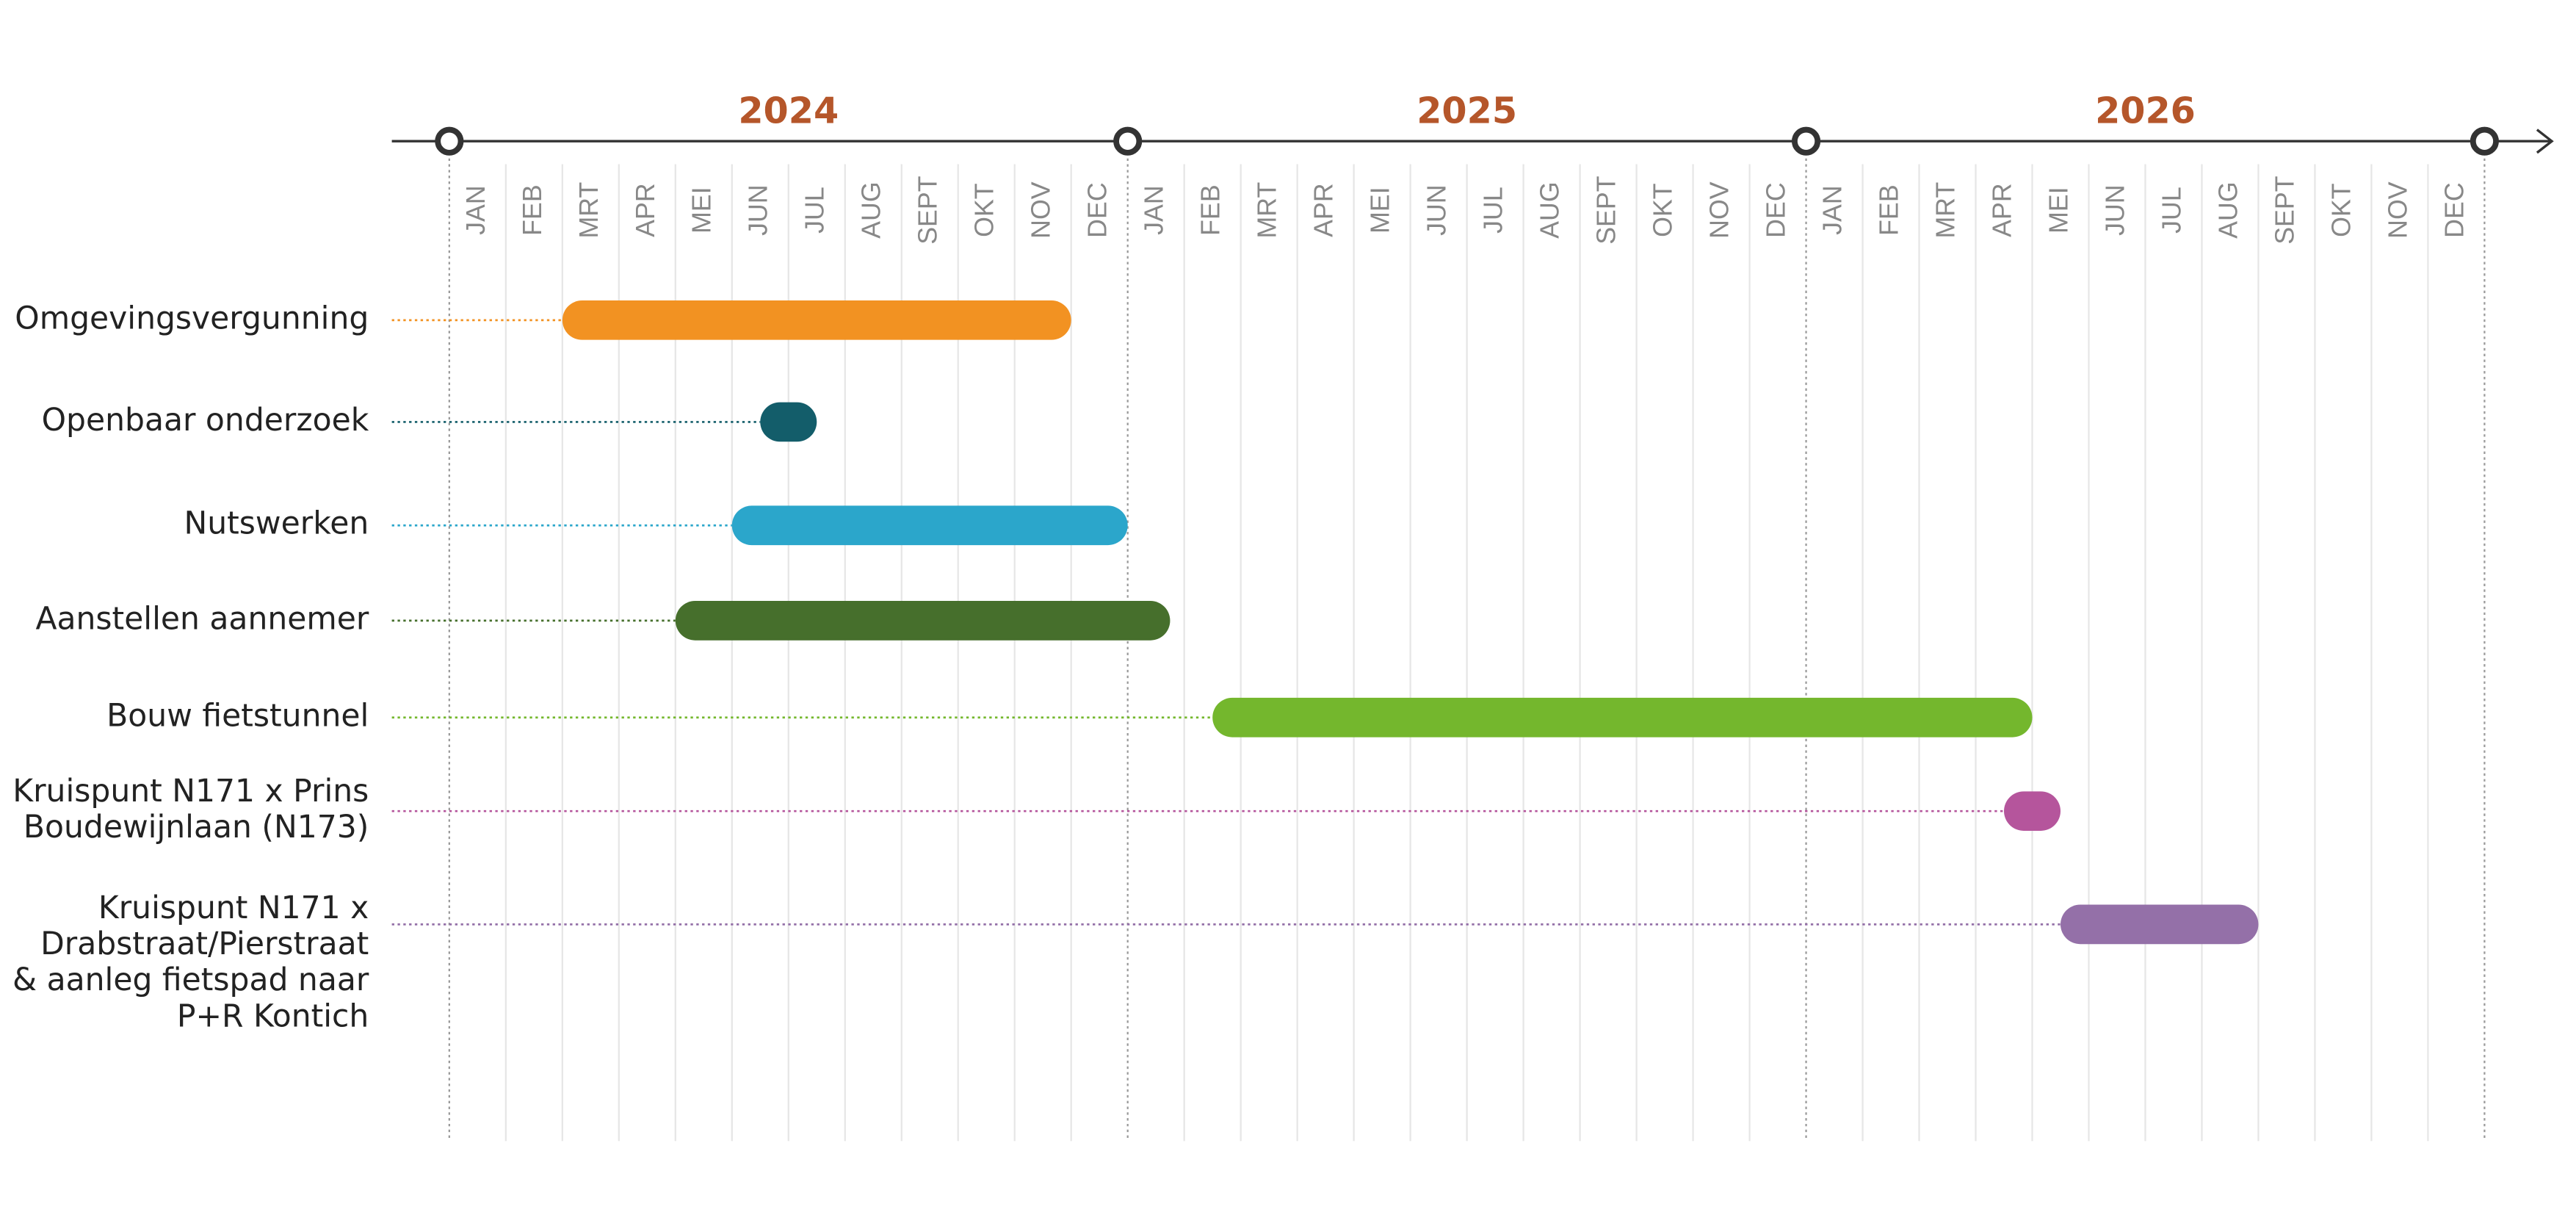  What do you see at coordinates (276, 524) in the screenshot?
I see `task-label: Nutswerken` at bounding box center [276, 524].